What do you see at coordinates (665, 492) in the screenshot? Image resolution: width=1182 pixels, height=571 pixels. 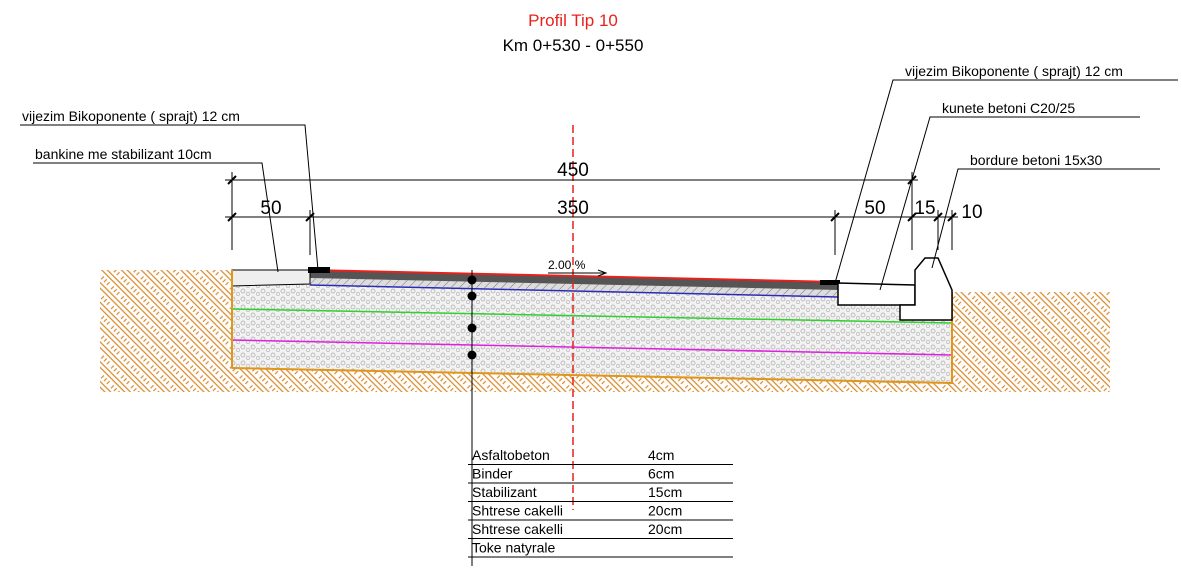 I see `layer-thickness: 15cm` at bounding box center [665, 492].